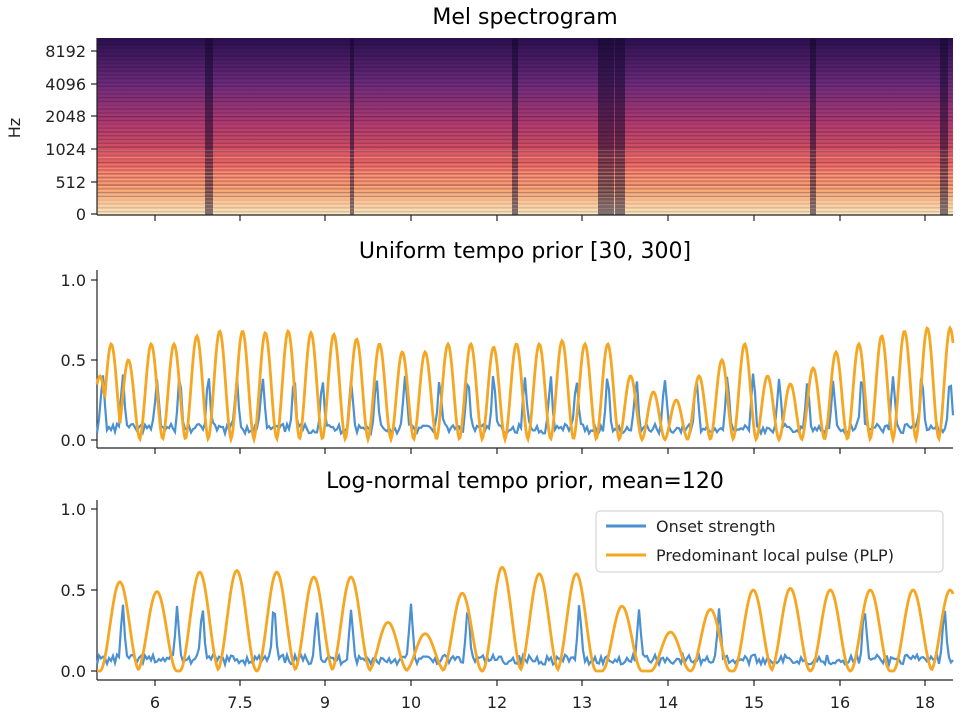 The image size is (960, 720). What do you see at coordinates (668, 702) in the screenshot?
I see `xtick-label: 14` at bounding box center [668, 702].